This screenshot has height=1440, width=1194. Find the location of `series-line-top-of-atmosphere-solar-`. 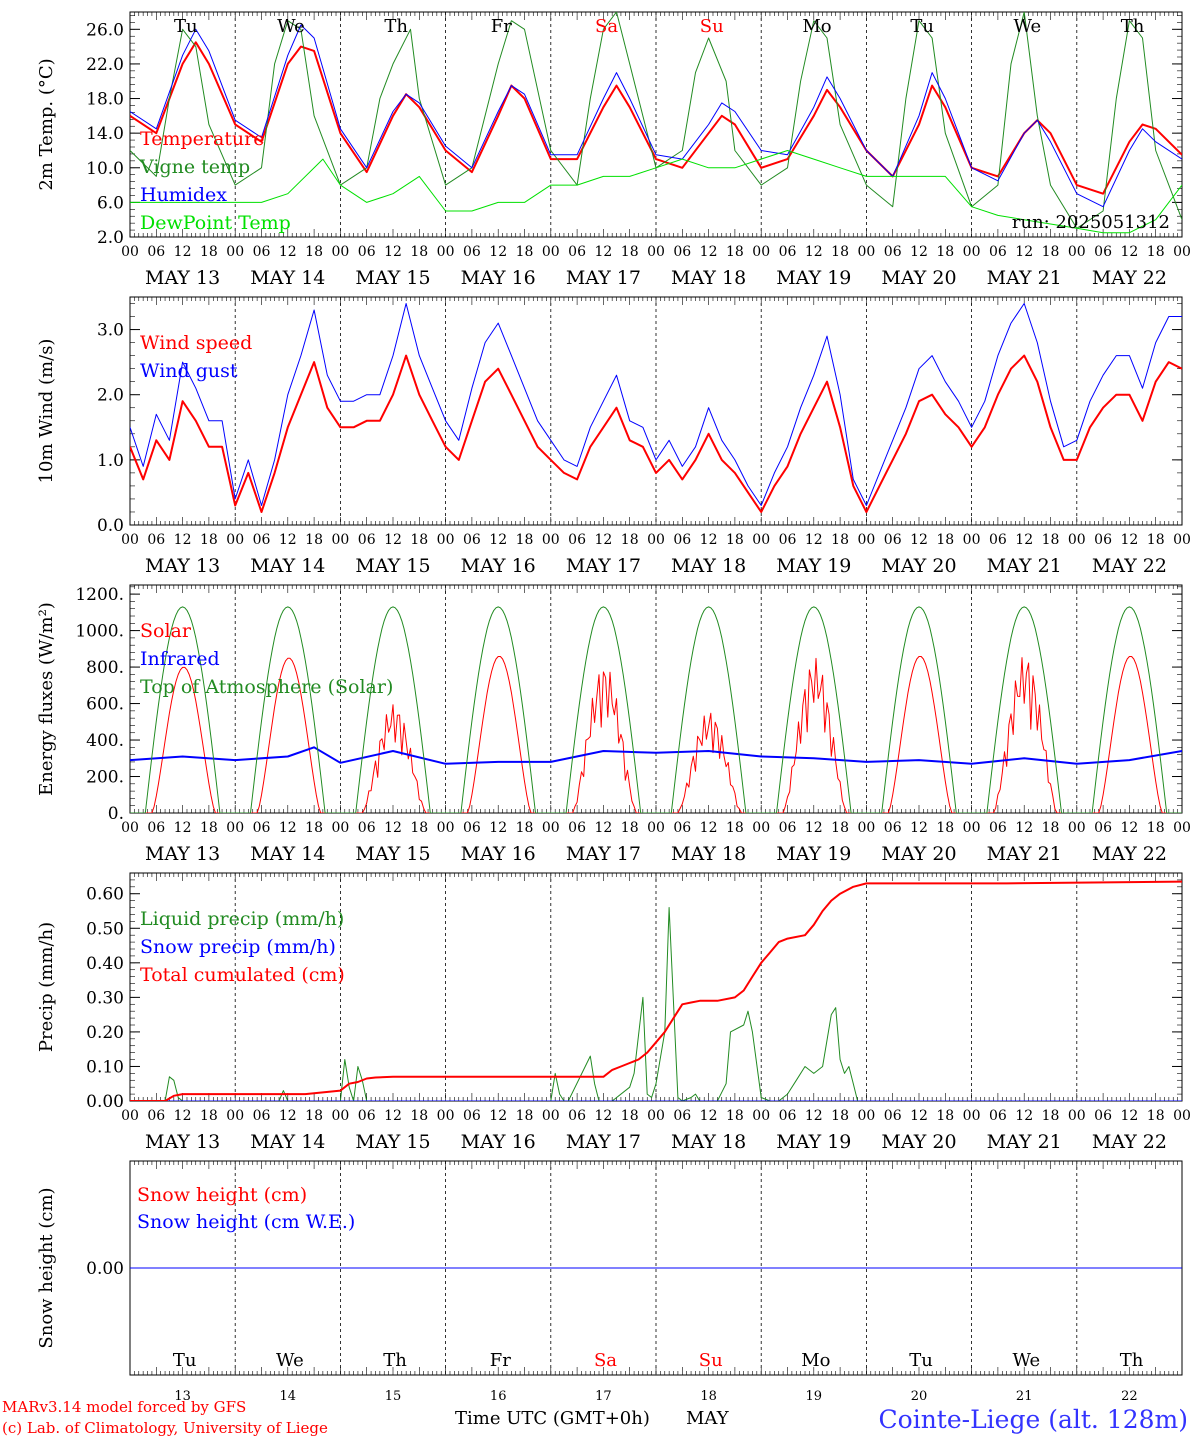

series-line-top-of-atmosphere-solar- is located at coordinates (656, 709).